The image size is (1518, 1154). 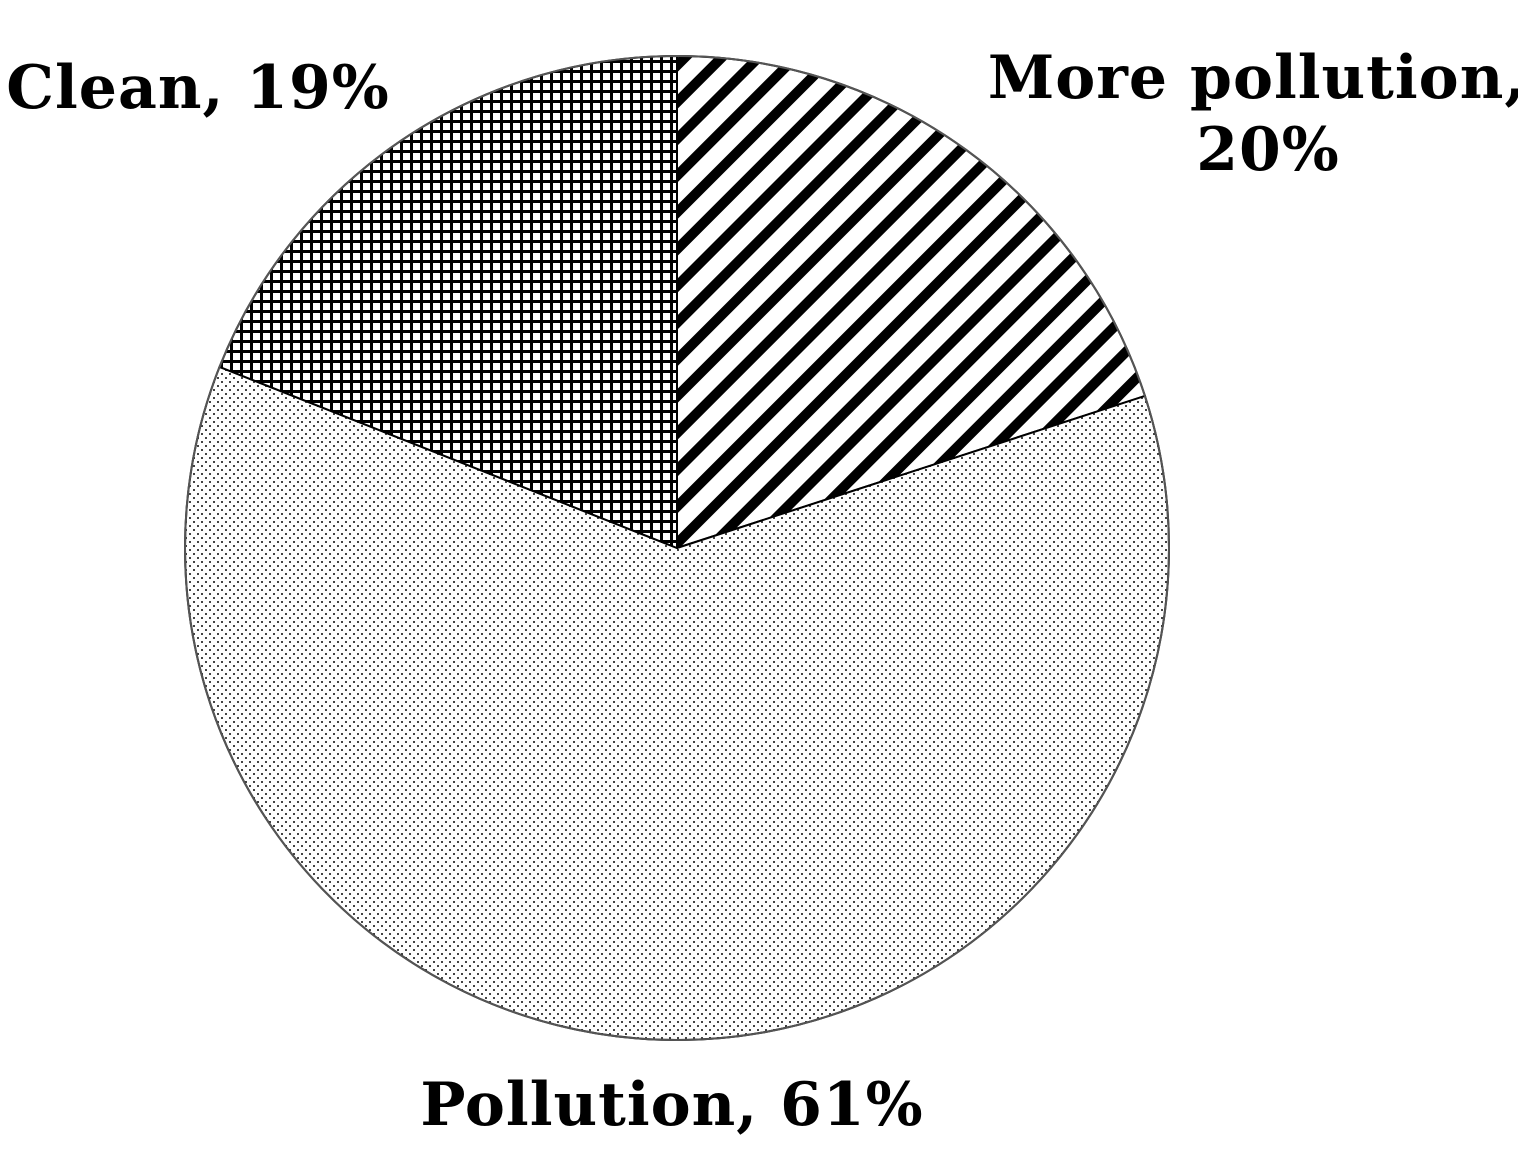 I want to click on label-more-pollution: More pollution, 20%, so click(x=1253, y=114).